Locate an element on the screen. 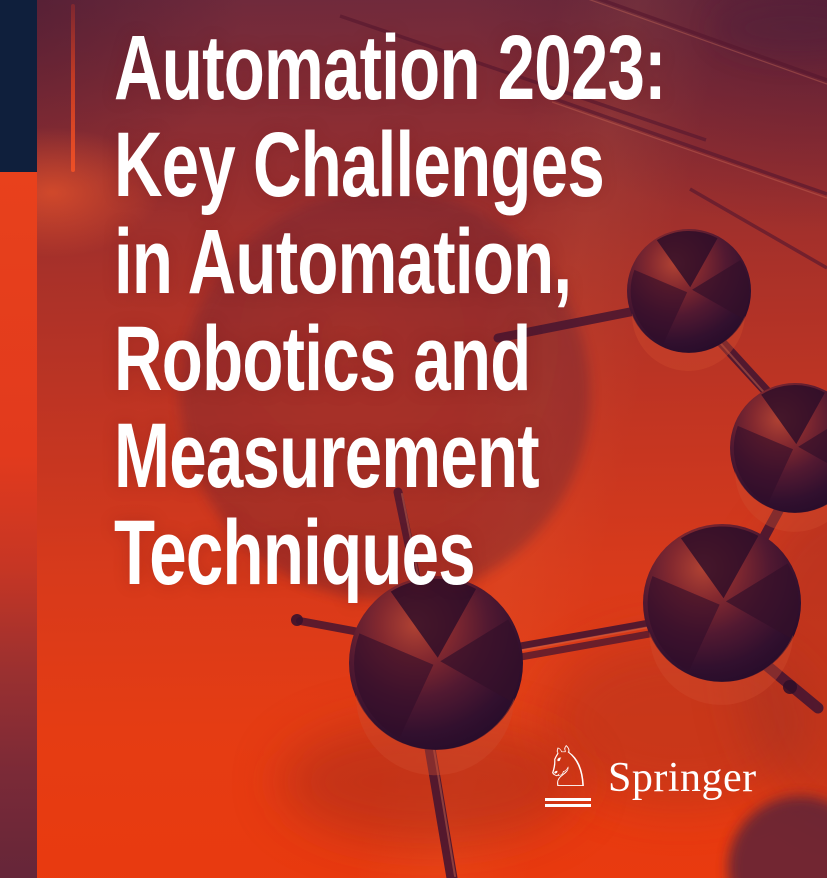 The width and height of the screenshot is (827, 878). logo-rule-top is located at coordinates (568, 799).